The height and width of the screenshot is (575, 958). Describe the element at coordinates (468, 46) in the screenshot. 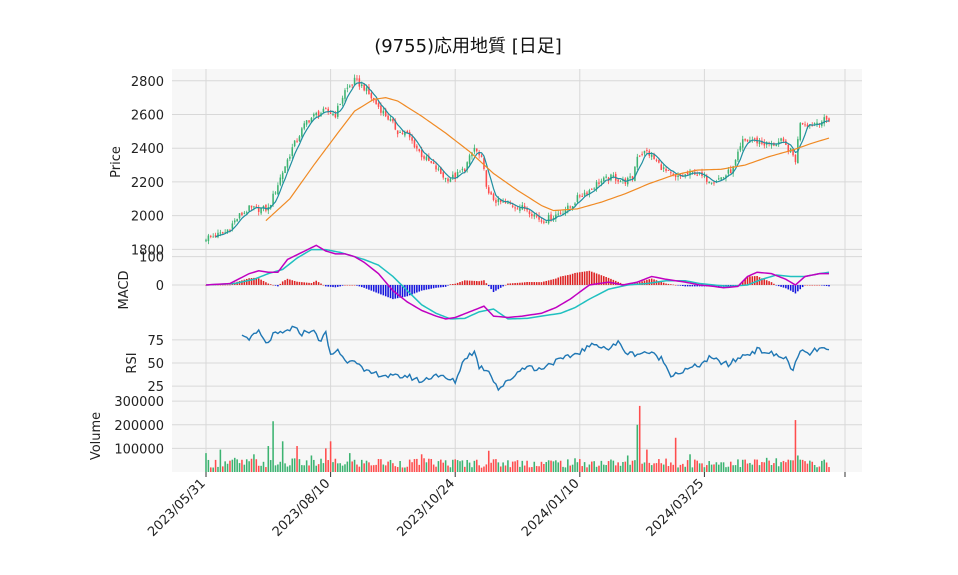

I see `chart-title: (9755)応用地質 [日足]` at that location.